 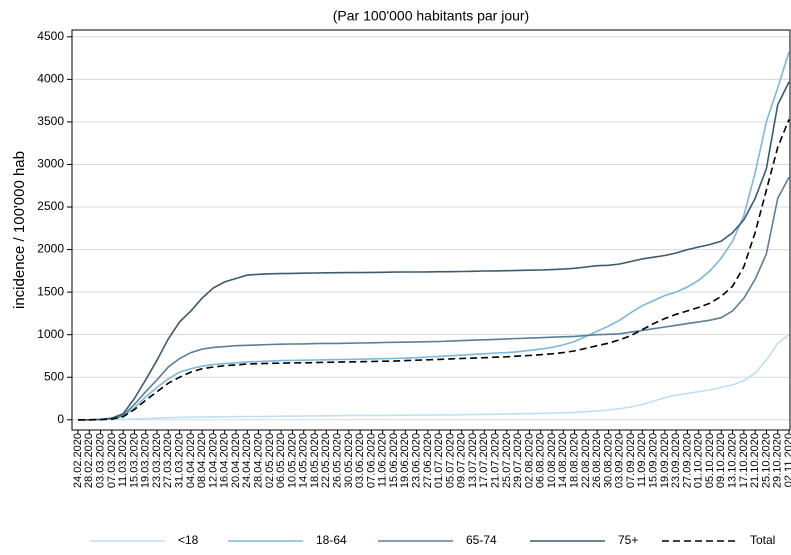 I want to click on x-tick-label: 24.04.2020, so click(x=247, y=460).